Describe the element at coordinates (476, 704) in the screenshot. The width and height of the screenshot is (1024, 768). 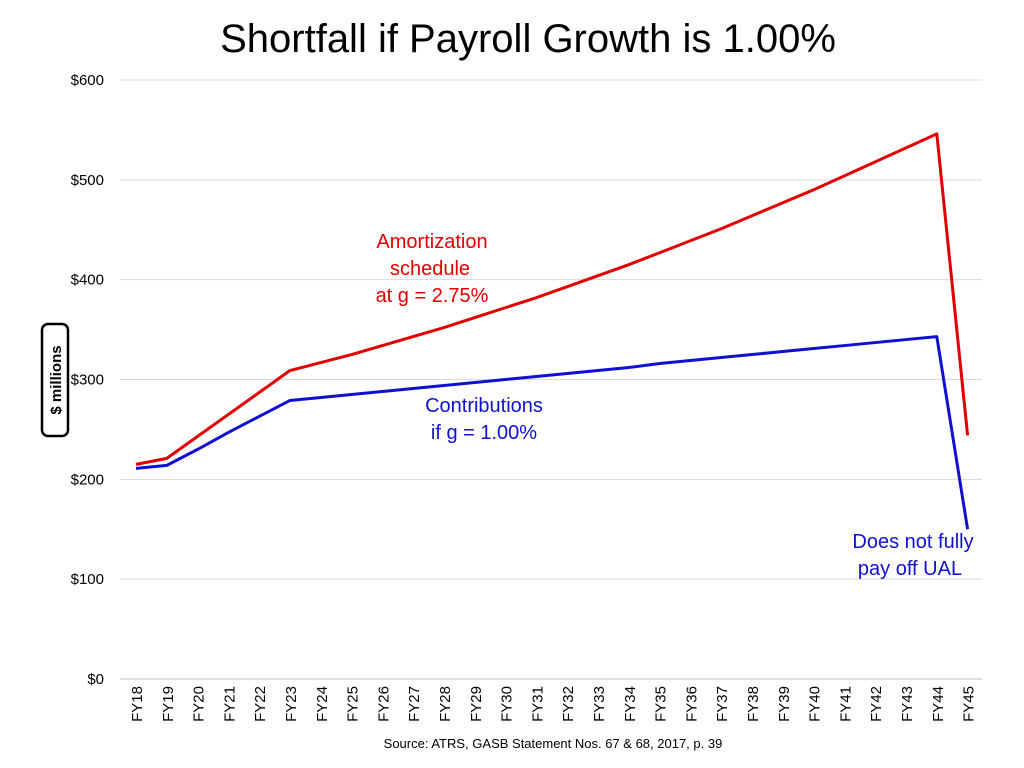
I see `x-tick-label: FY29` at that location.